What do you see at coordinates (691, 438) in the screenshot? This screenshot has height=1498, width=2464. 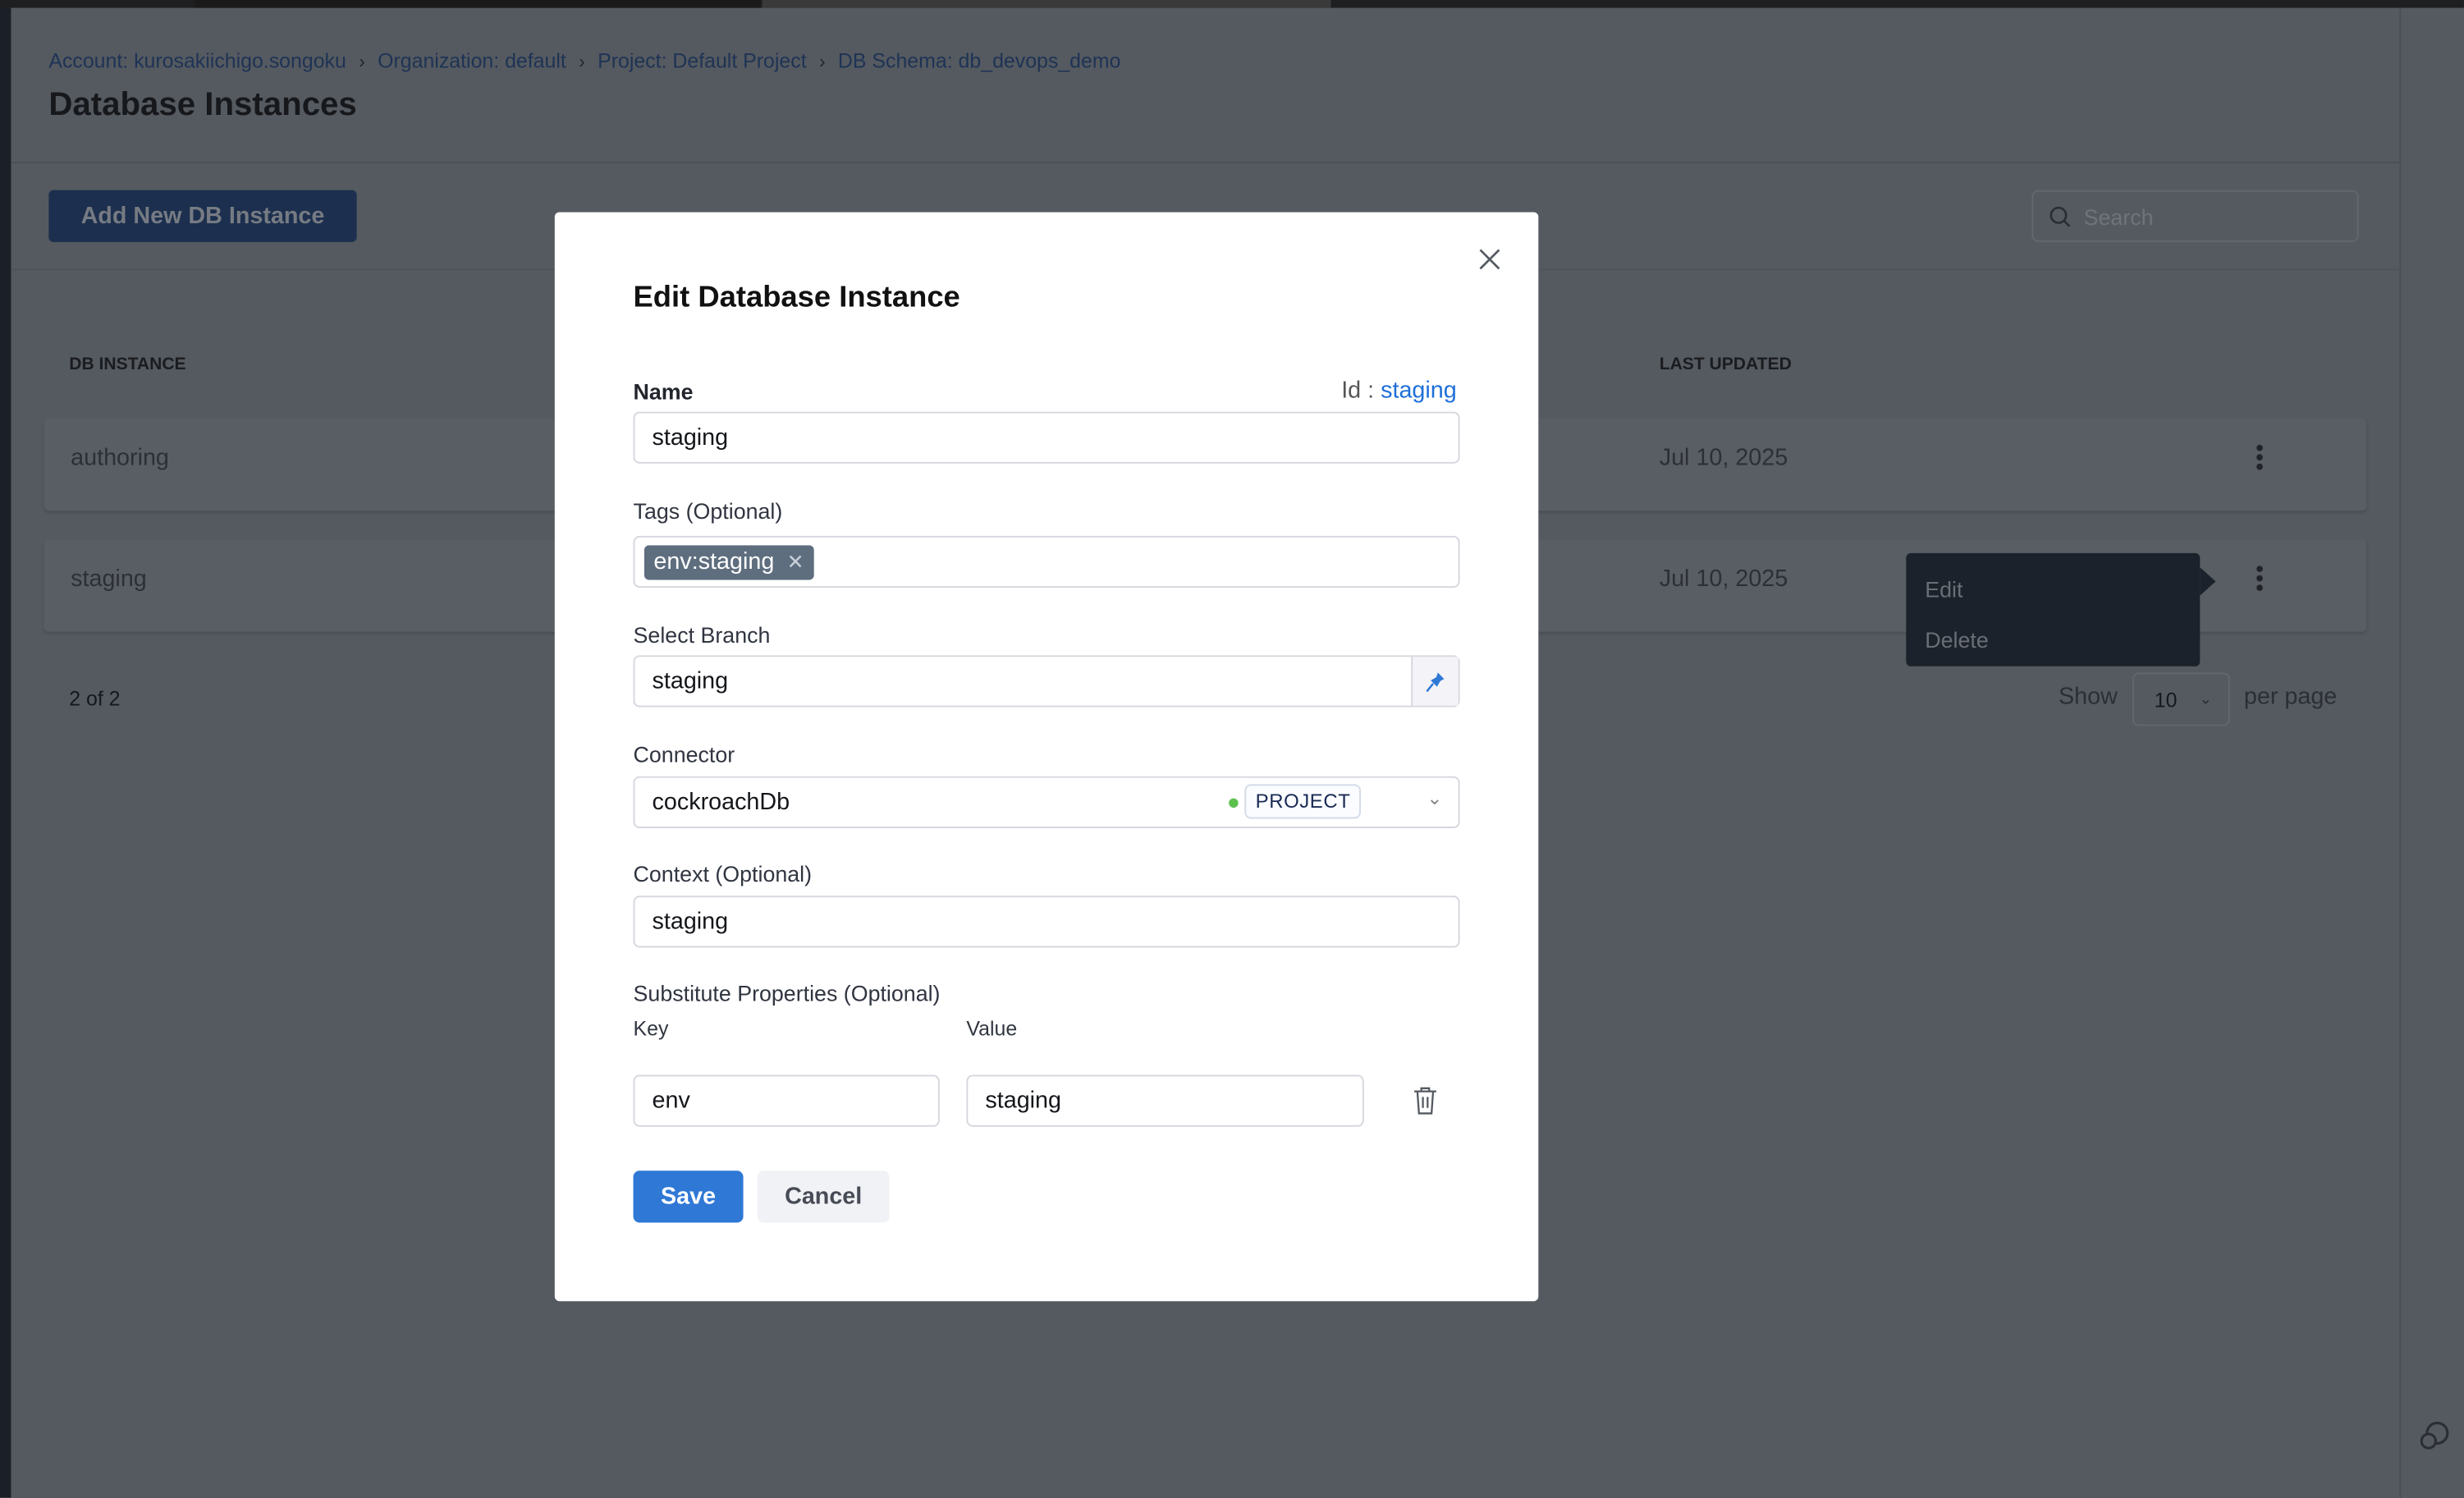 I see `name-value: staging` at bounding box center [691, 438].